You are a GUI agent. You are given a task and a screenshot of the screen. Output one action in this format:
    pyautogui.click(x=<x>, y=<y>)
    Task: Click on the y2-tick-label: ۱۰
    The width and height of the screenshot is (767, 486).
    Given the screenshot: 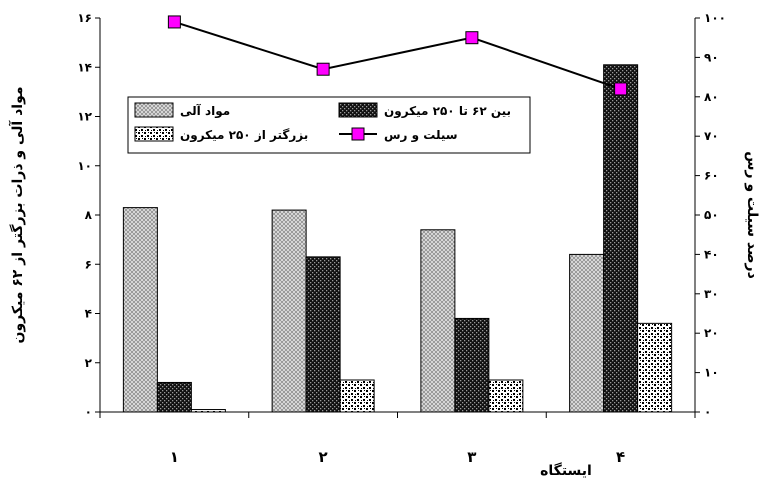 What is the action you would take?
    pyautogui.click(x=711, y=373)
    